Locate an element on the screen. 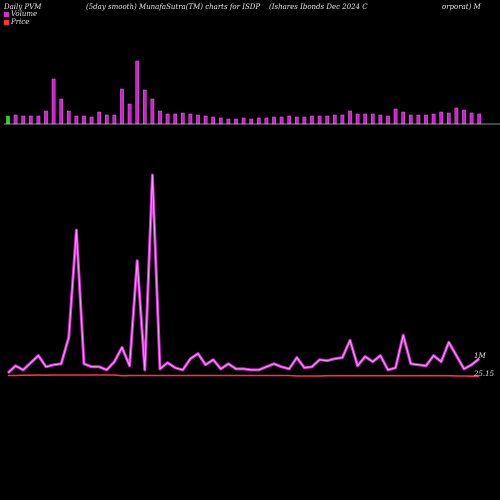 Image resolution: width=500 pixels, height=500 pixels. chart-title-part-3: (Ishares Ibonds Dec 2024 C is located at coordinates (318, 7).